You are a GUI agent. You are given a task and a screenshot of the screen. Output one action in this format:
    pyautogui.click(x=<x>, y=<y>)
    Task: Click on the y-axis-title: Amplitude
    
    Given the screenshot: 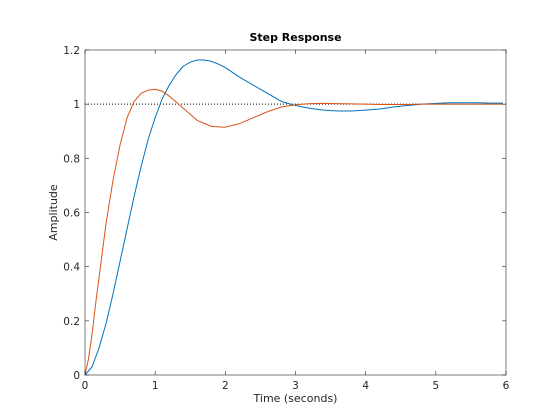 What is the action you would take?
    pyautogui.click(x=53, y=212)
    